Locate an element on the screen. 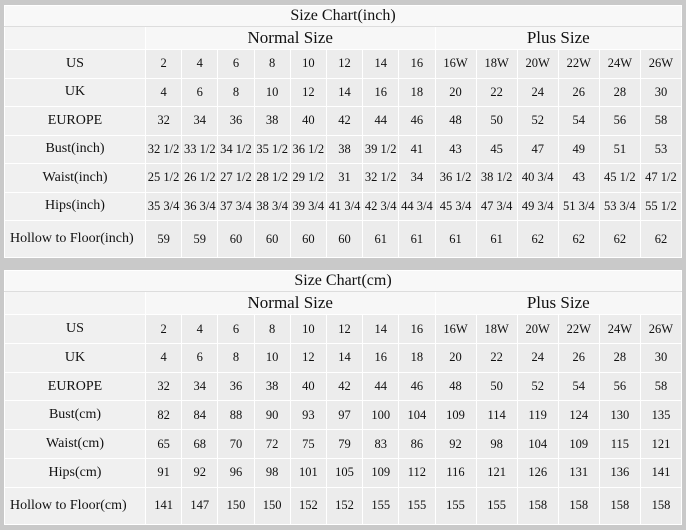 This screenshot has width=686, height=530. table-cell: 116 is located at coordinates (455, 472).